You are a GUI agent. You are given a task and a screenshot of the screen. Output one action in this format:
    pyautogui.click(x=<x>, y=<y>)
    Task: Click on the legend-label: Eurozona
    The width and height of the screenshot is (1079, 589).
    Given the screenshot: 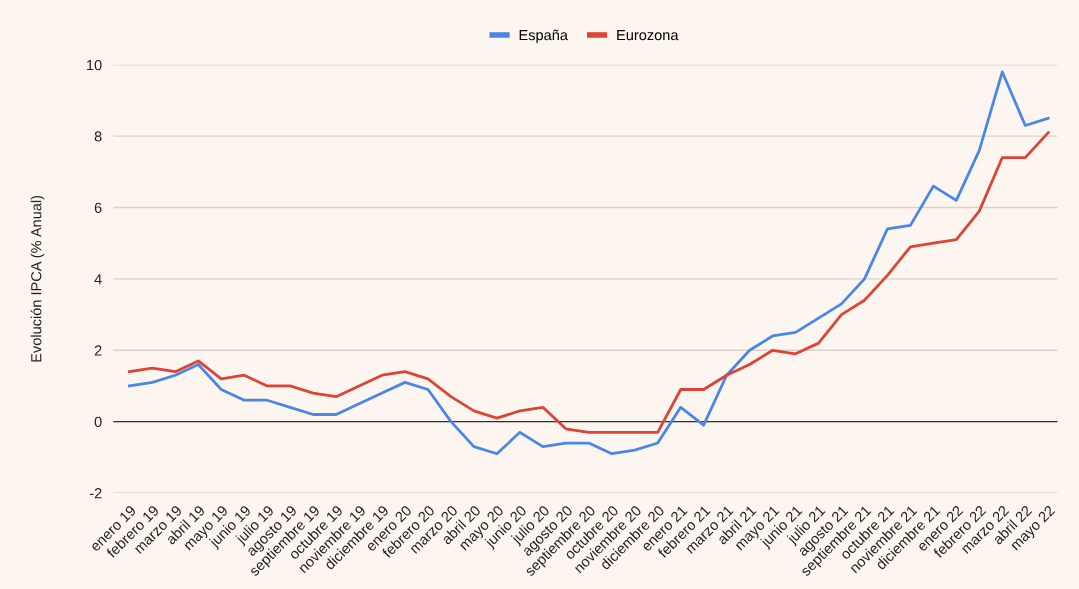 What is the action you would take?
    pyautogui.click(x=648, y=35)
    